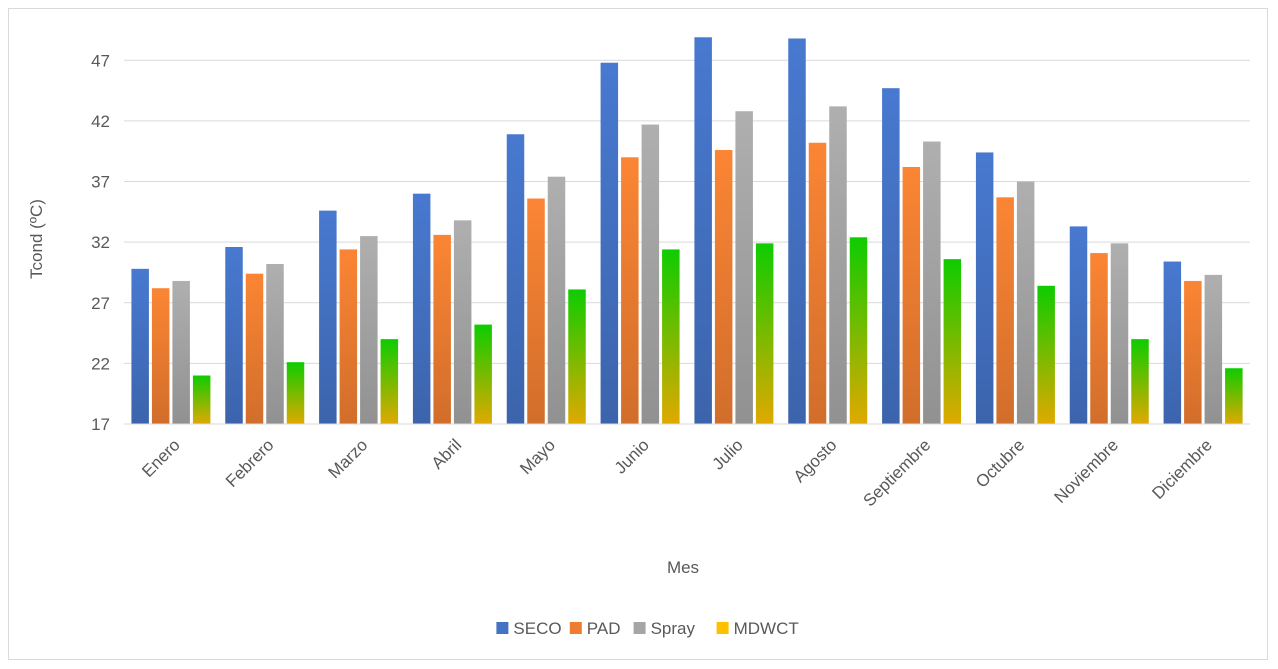 Image resolution: width=1278 pixels, height=669 pixels. What do you see at coordinates (536, 311) in the screenshot?
I see `bar-pad-mayo` at bounding box center [536, 311].